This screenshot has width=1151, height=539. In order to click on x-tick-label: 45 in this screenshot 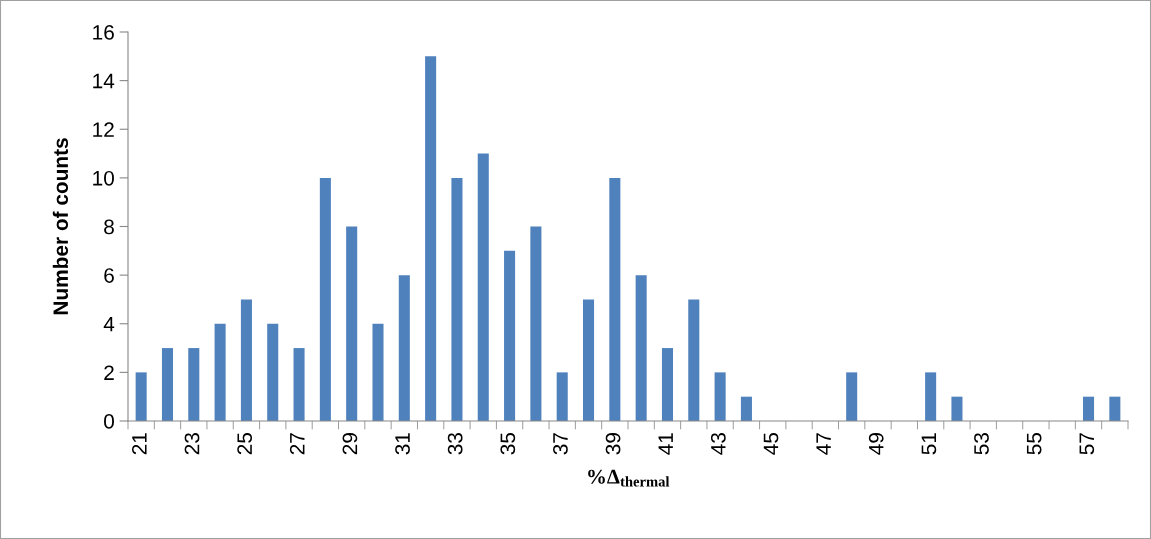, I will do `click(771, 443)`.